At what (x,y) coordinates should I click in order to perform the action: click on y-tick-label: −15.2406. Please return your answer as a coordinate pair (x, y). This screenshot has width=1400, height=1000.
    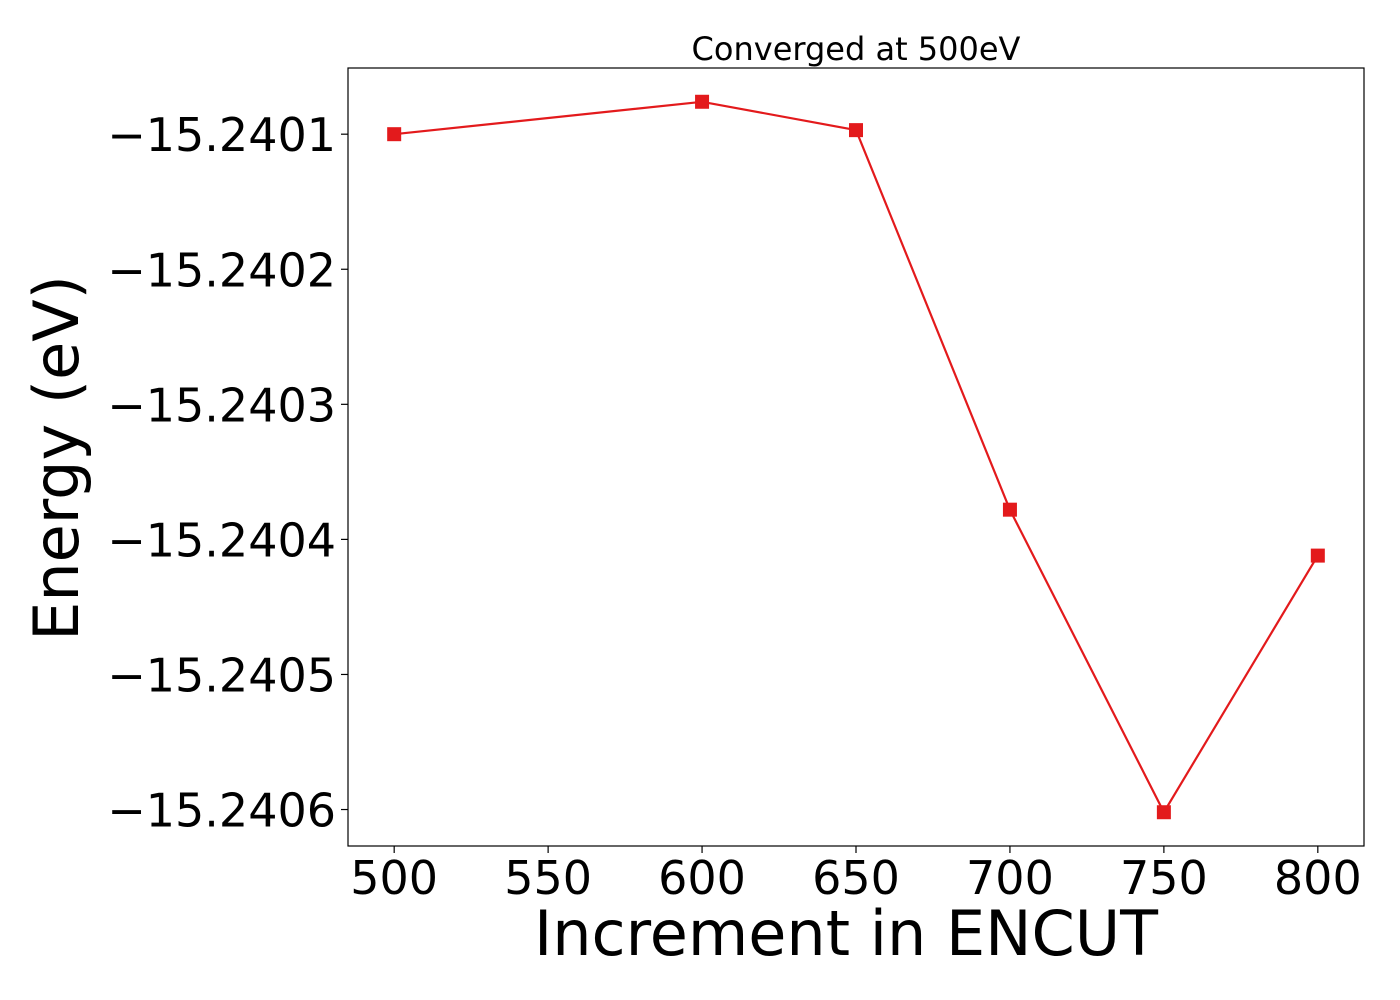
    Looking at the image, I should click on (221, 811).